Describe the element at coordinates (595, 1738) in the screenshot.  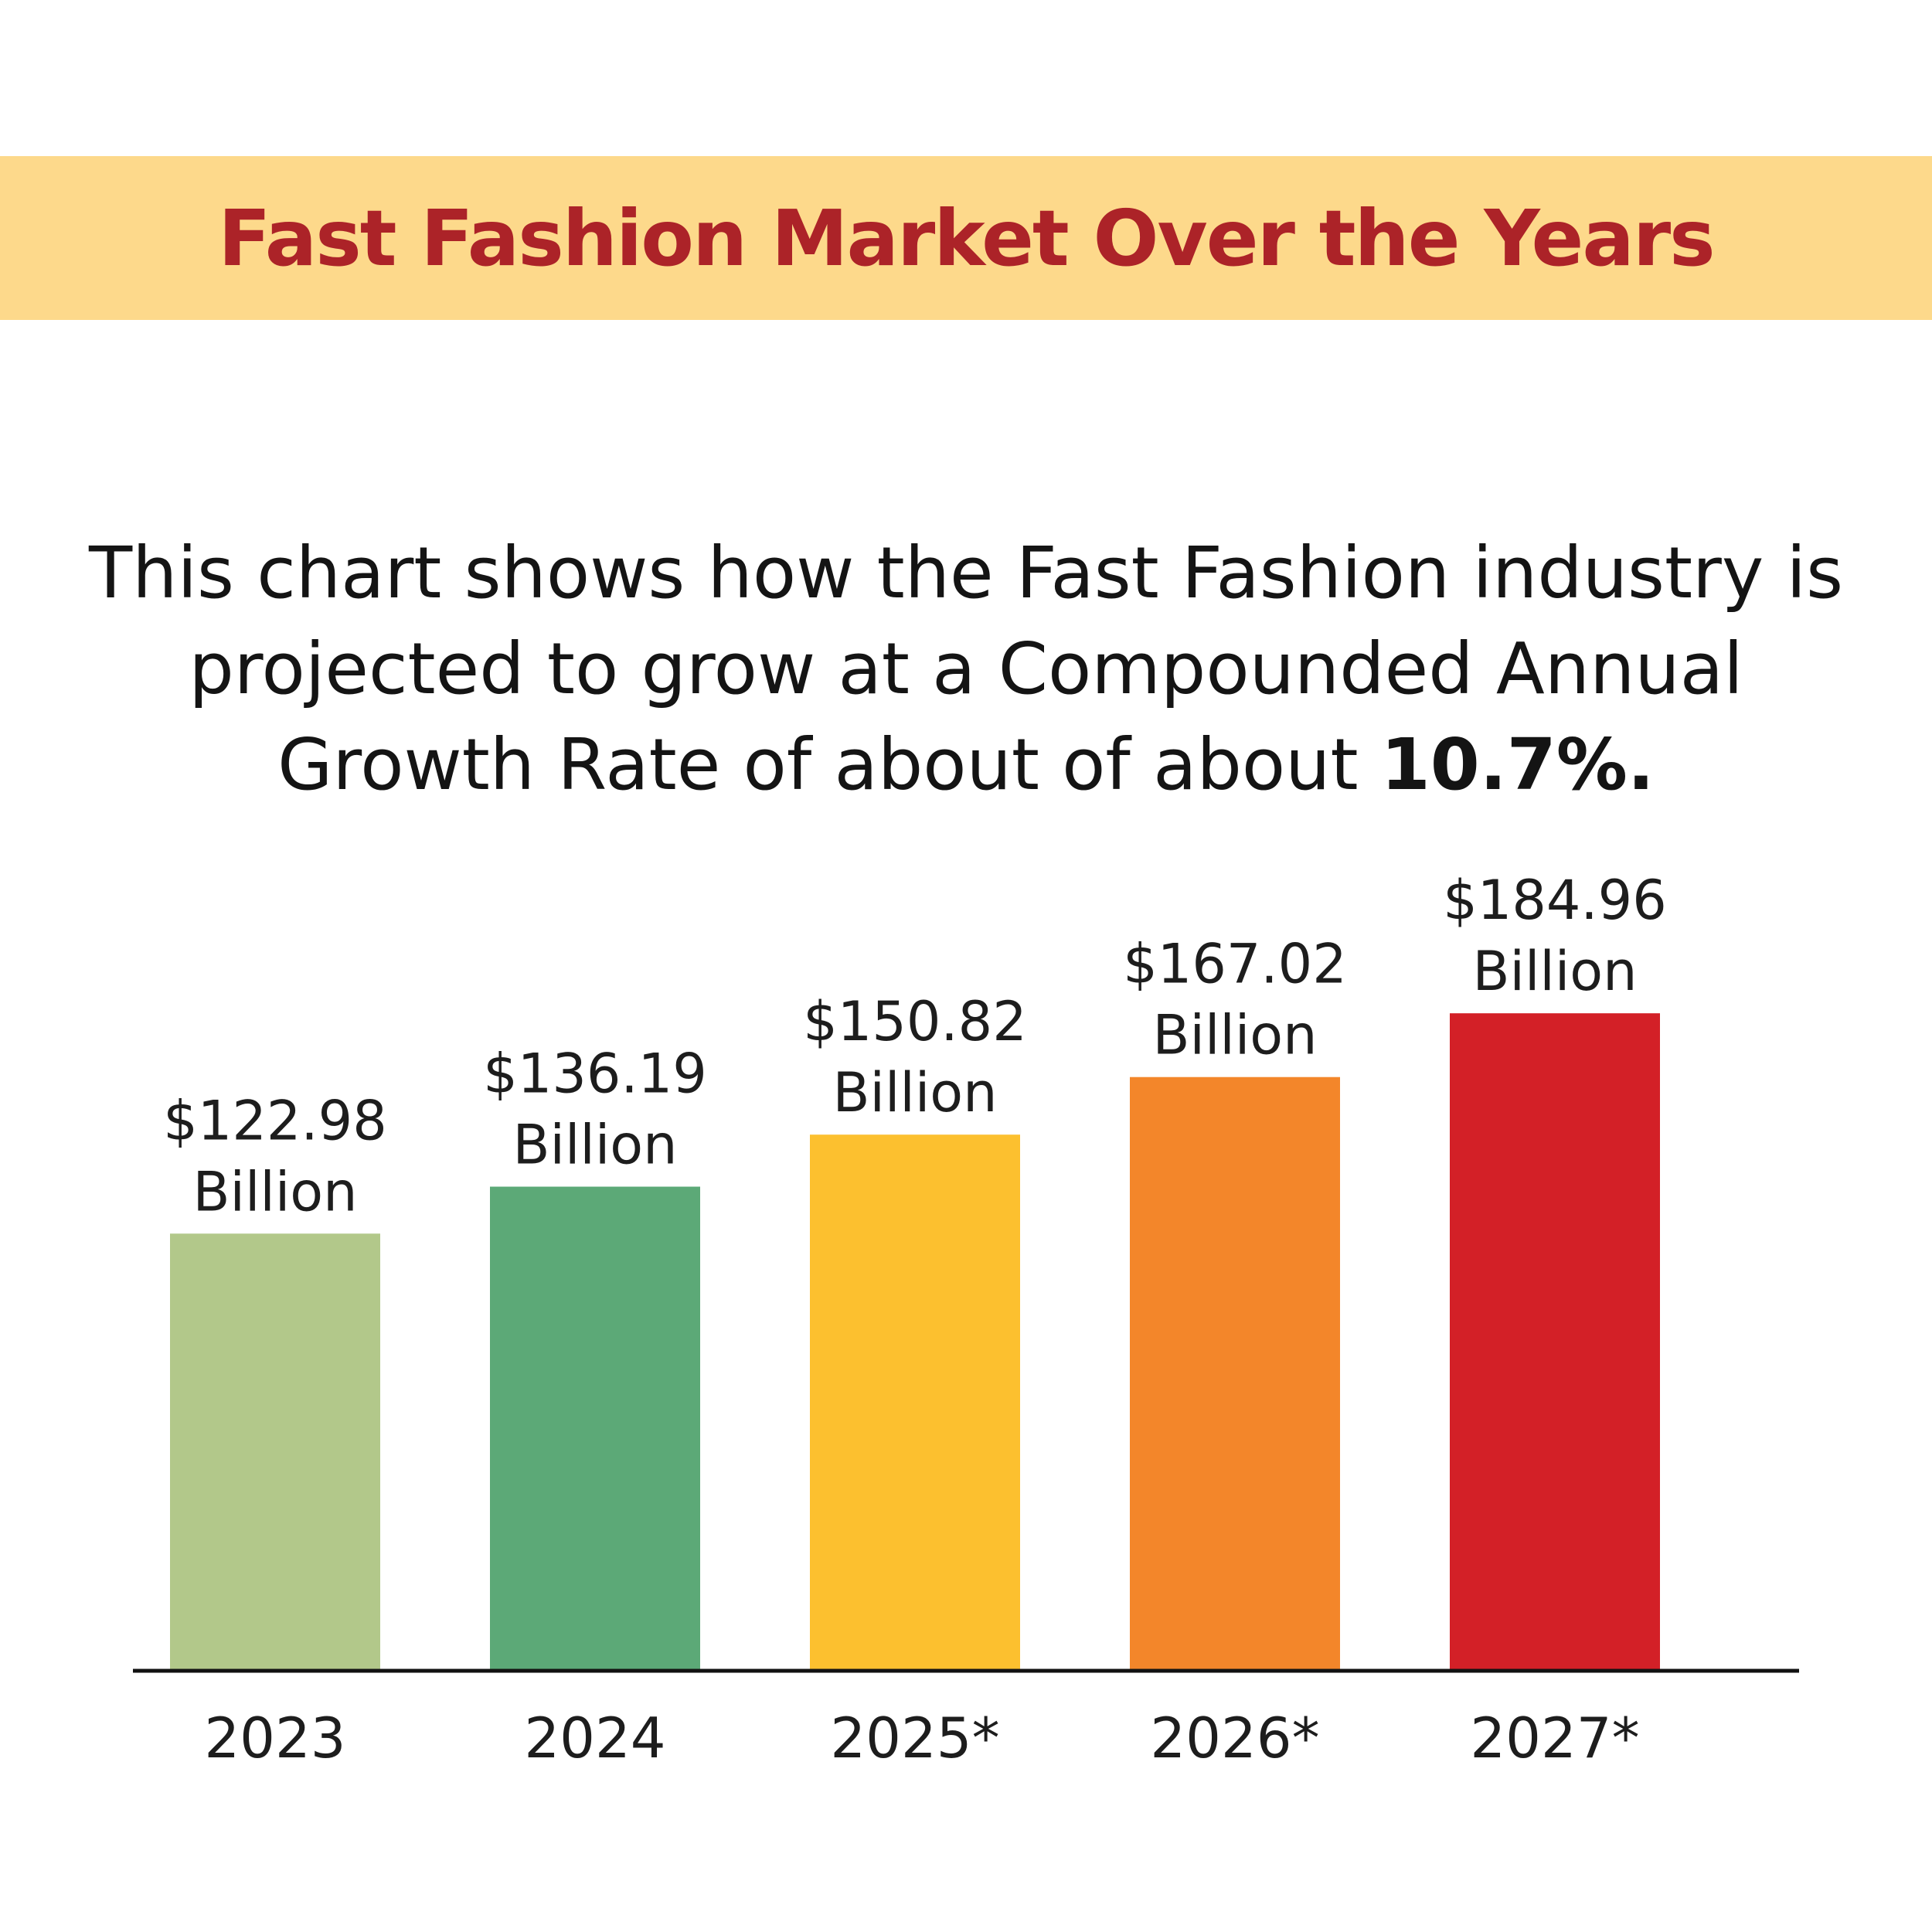
I see `x-tick-label: 2024` at that location.